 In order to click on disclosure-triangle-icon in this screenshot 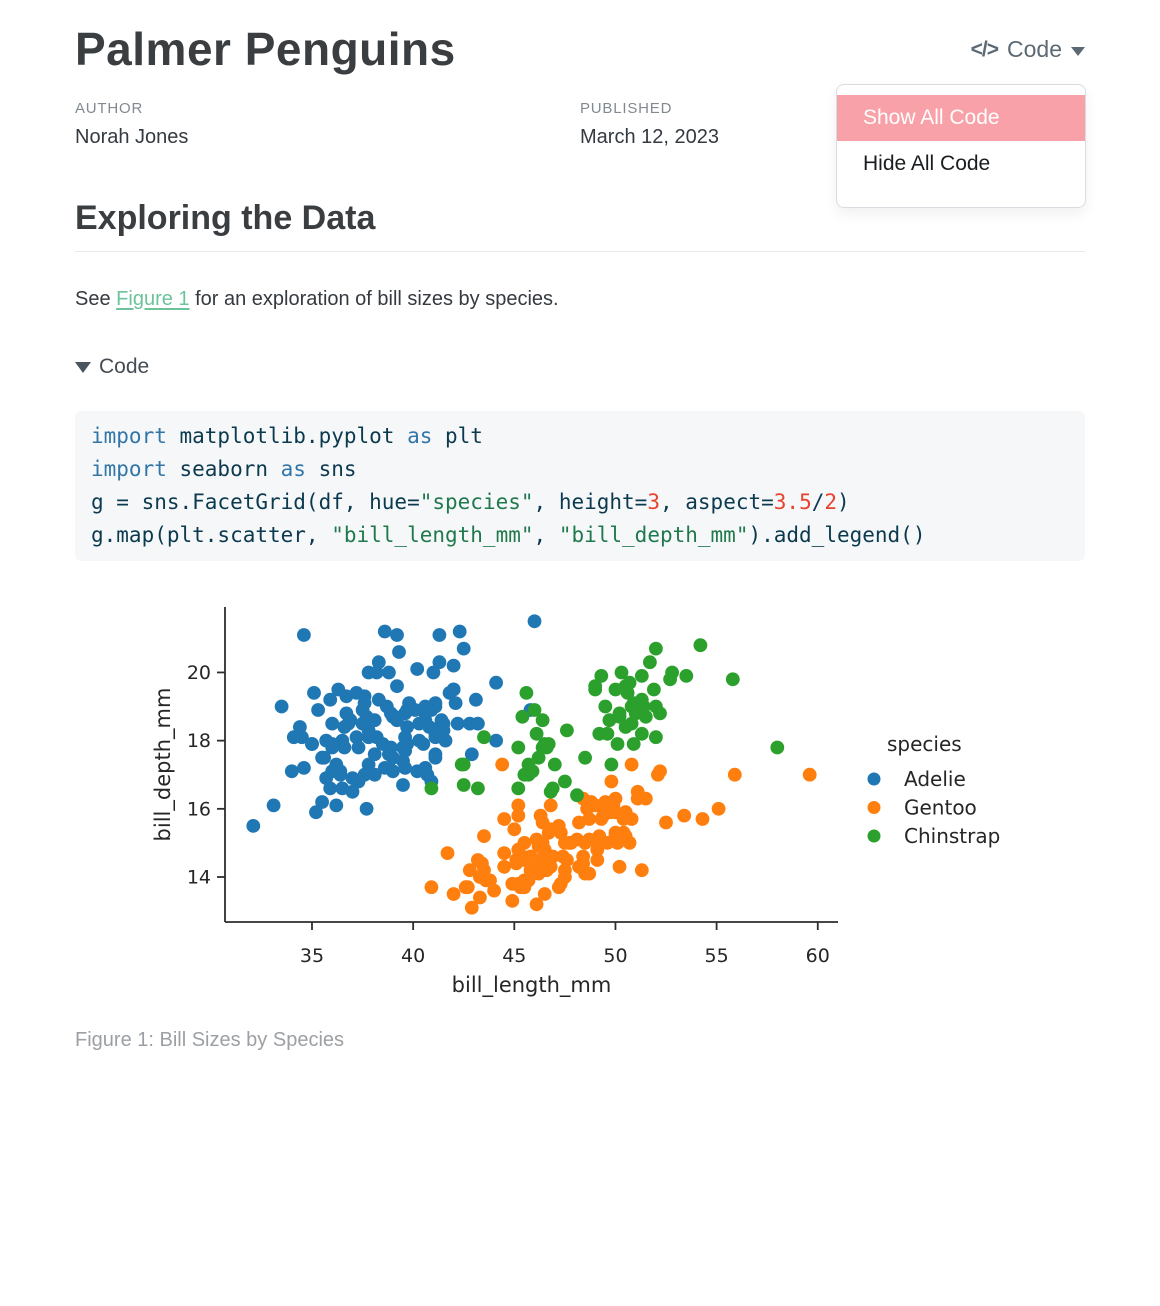, I will do `click(83, 367)`.